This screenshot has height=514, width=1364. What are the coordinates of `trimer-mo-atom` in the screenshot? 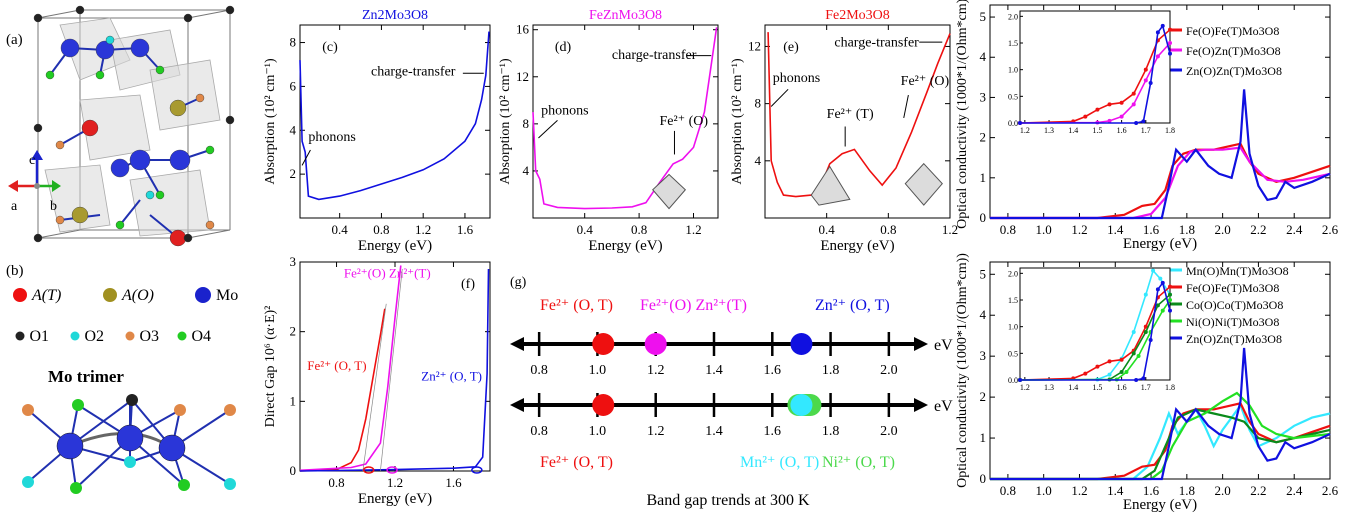 It's located at (130, 438).